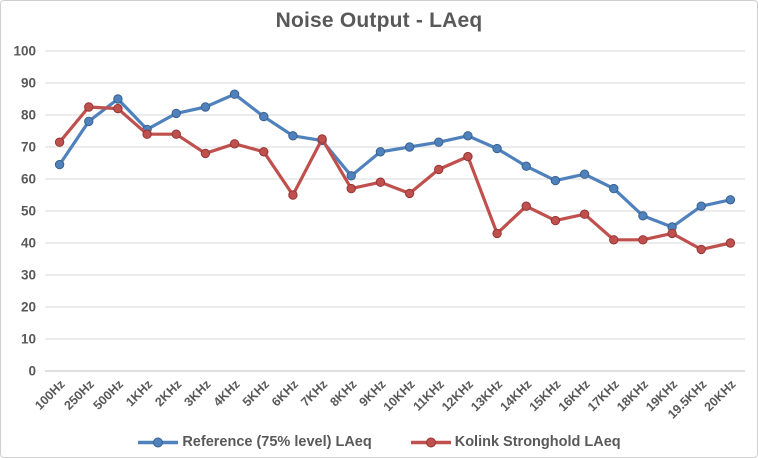  Describe the element at coordinates (28, 275) in the screenshot. I see `y-axis-tick-label: 30` at that location.